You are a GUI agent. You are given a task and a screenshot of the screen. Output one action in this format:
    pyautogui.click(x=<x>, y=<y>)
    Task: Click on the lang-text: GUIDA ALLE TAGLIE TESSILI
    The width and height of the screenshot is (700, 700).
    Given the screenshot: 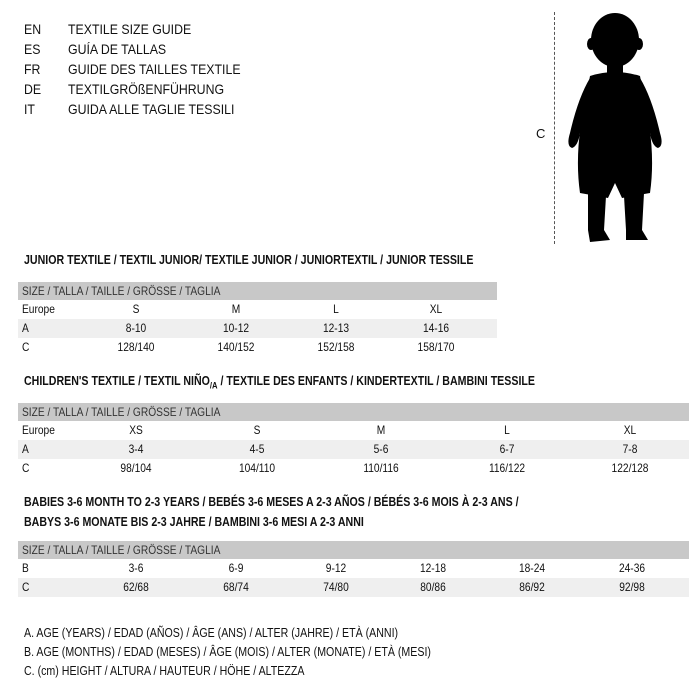 What is the action you would take?
    pyautogui.click(x=151, y=109)
    